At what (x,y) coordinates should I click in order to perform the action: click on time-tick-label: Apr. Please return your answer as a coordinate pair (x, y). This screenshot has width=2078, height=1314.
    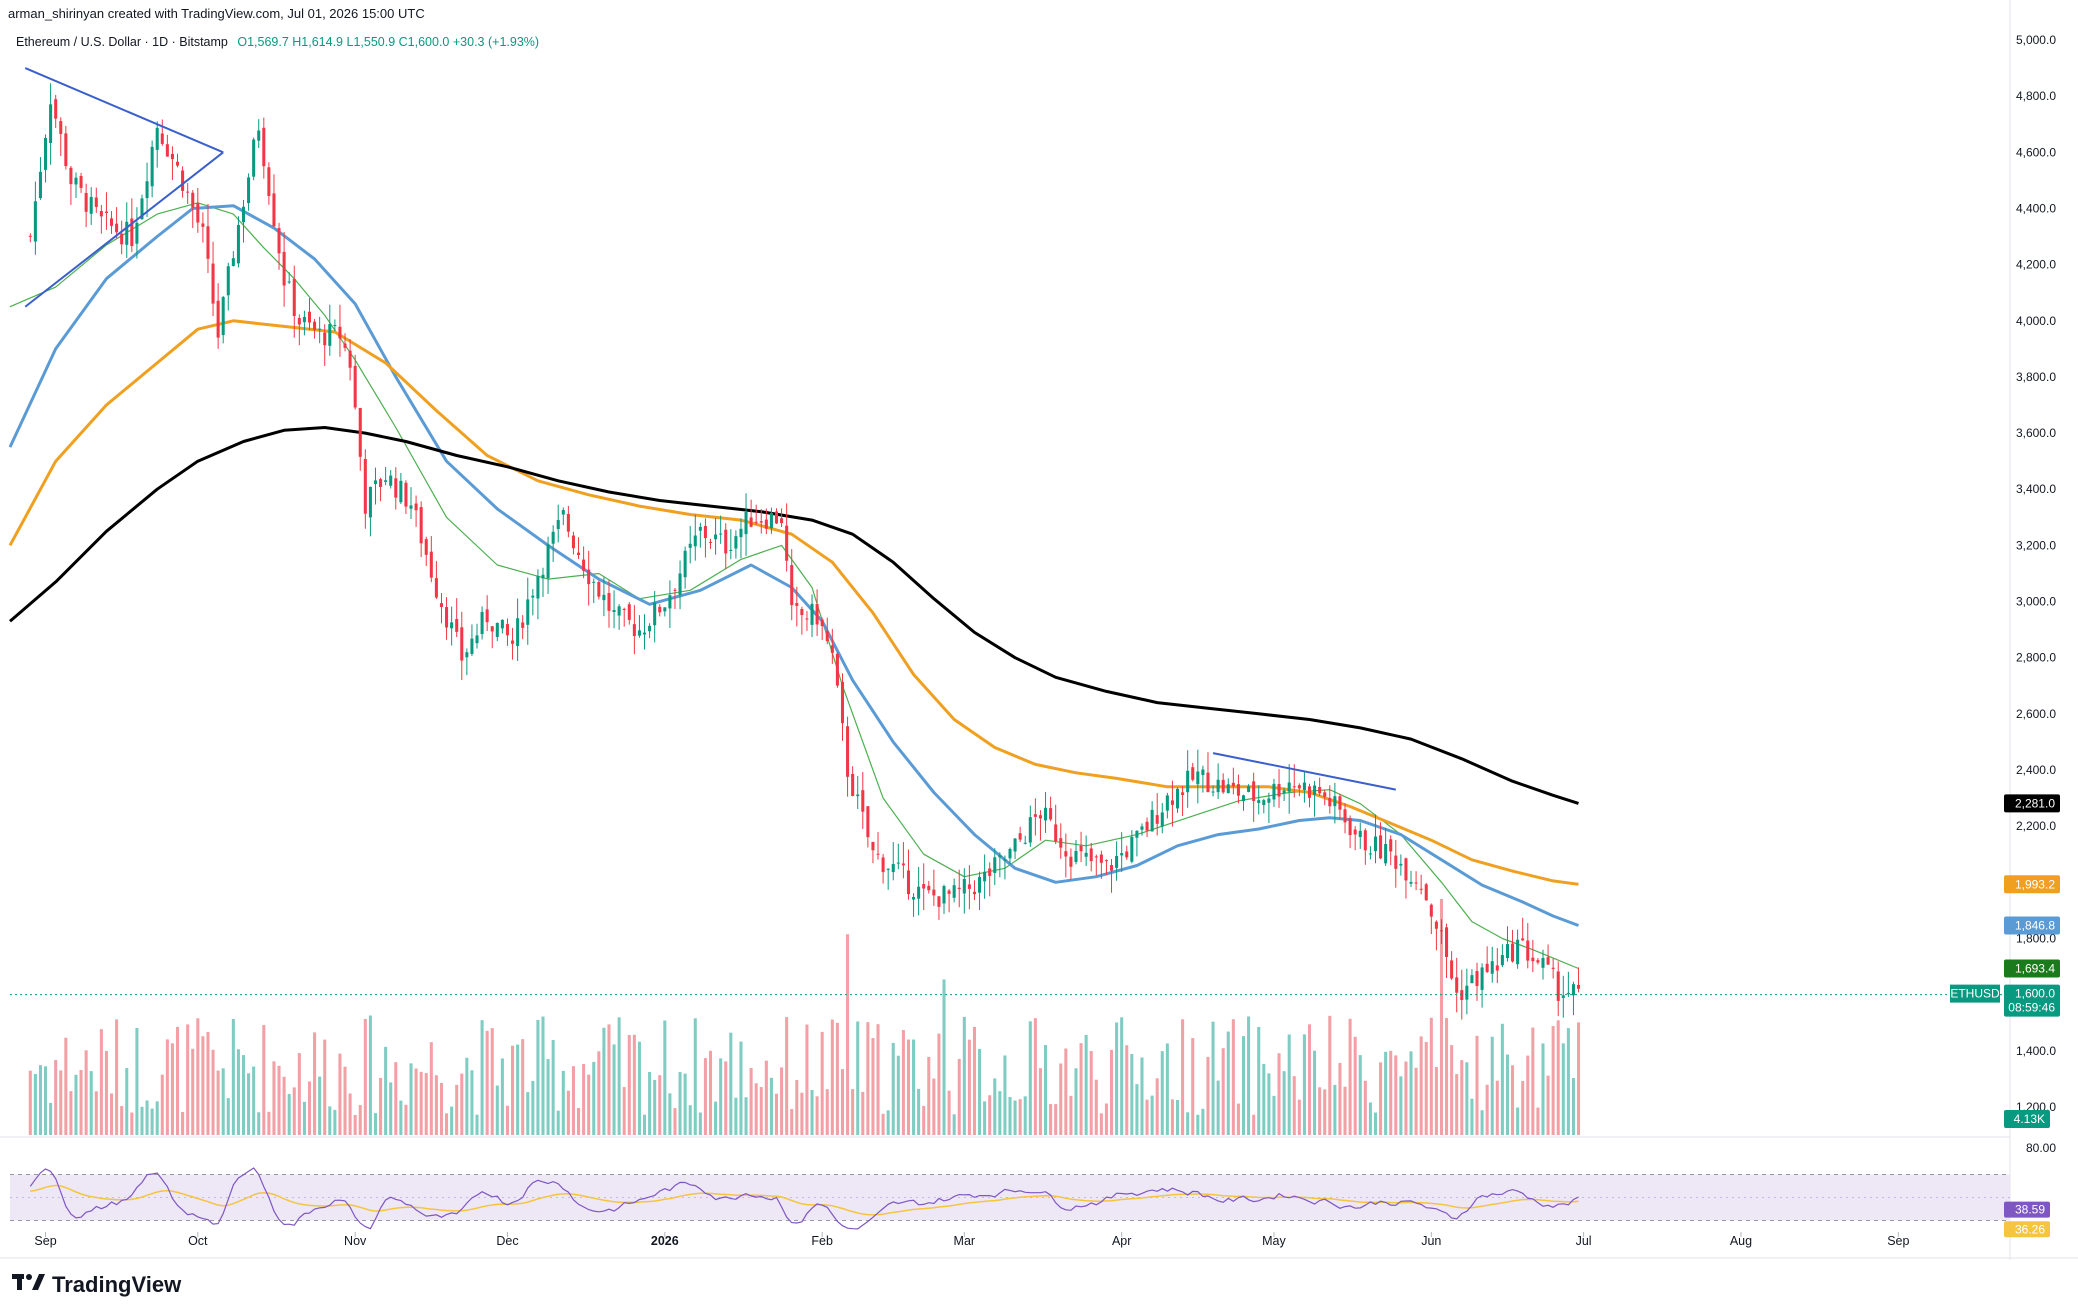
    Looking at the image, I should click on (1121, 1241).